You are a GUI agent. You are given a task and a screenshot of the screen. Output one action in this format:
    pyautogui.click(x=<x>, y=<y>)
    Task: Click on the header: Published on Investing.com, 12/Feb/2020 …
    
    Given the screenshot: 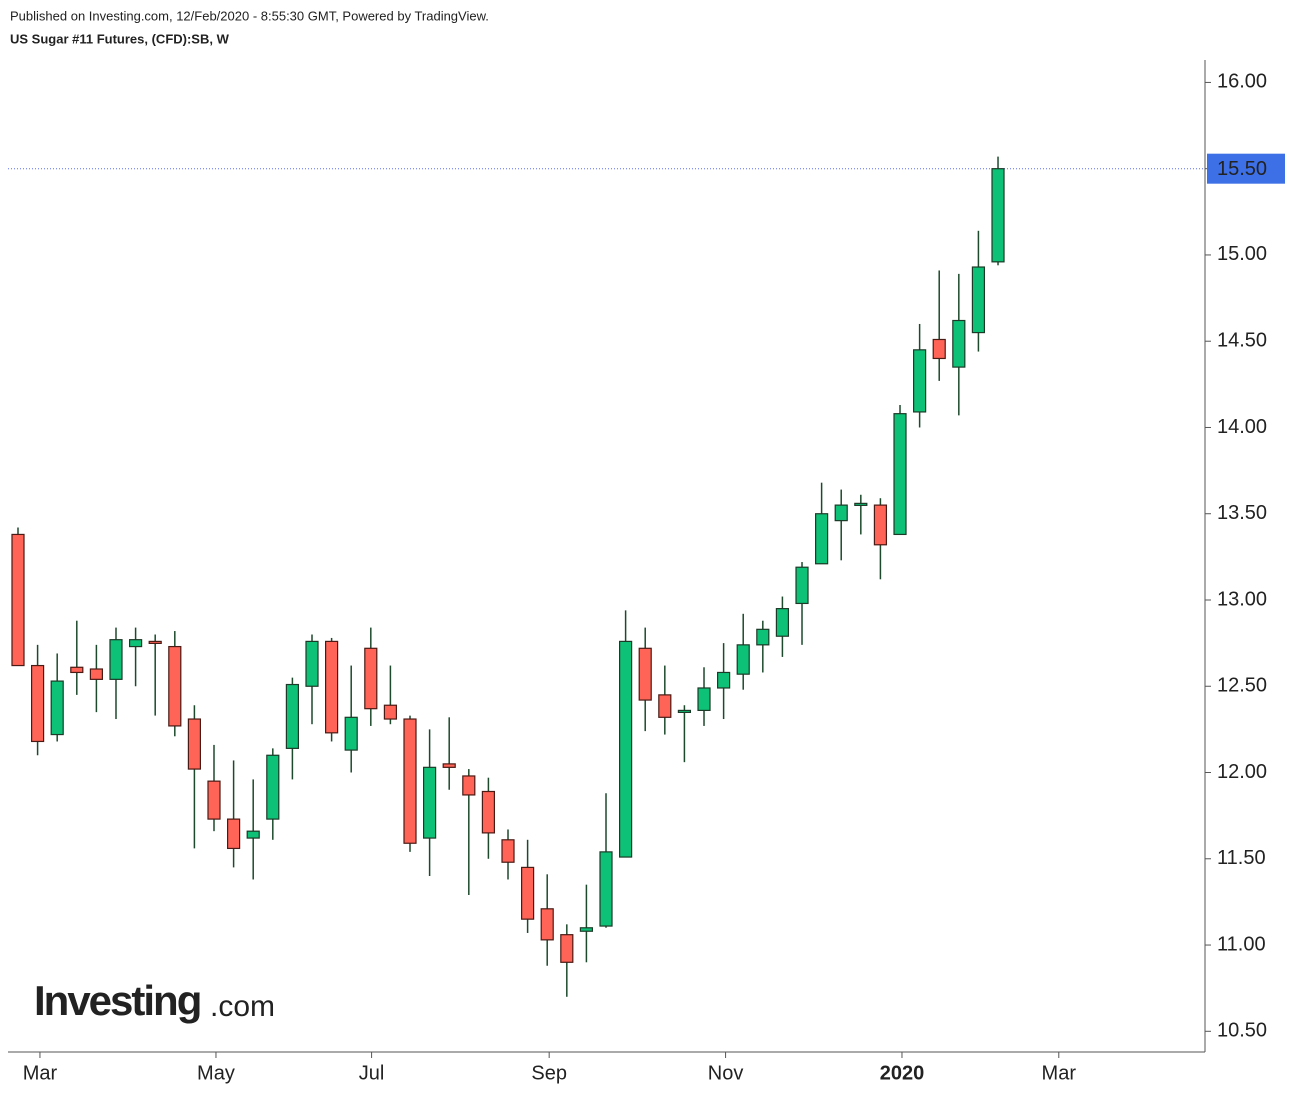 What is the action you would take?
    pyautogui.click(x=249, y=15)
    